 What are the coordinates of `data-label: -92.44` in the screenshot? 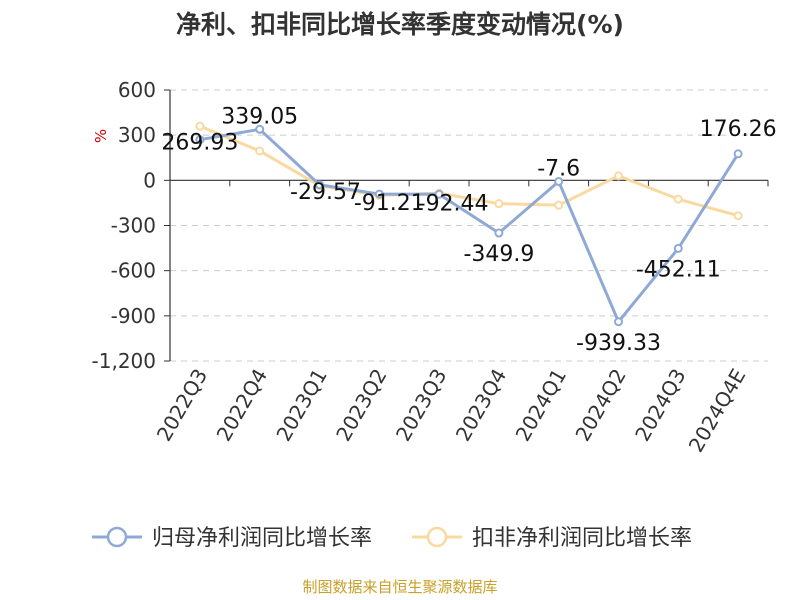 It's located at (453, 203).